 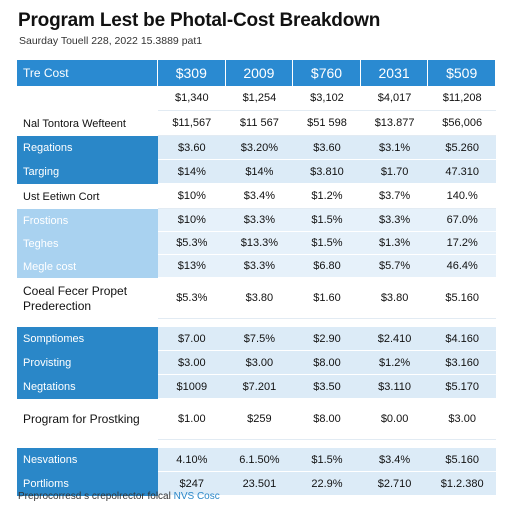 I want to click on table-cell: $7.5%, so click(x=259, y=339).